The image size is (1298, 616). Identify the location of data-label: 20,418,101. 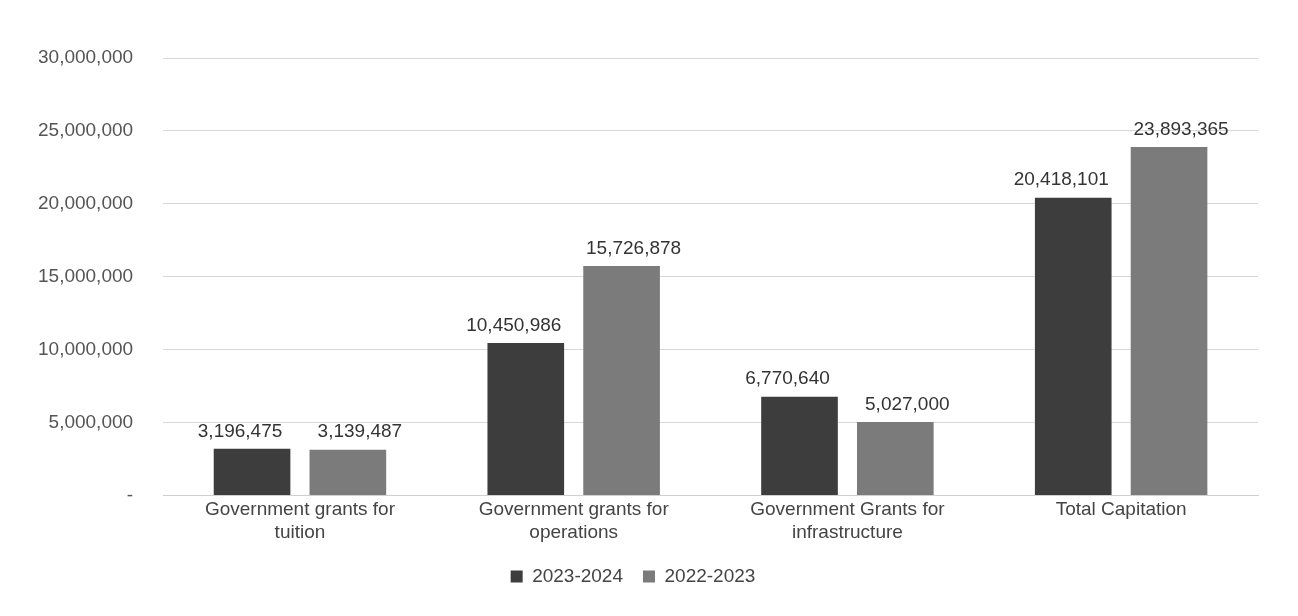
(1061, 179).